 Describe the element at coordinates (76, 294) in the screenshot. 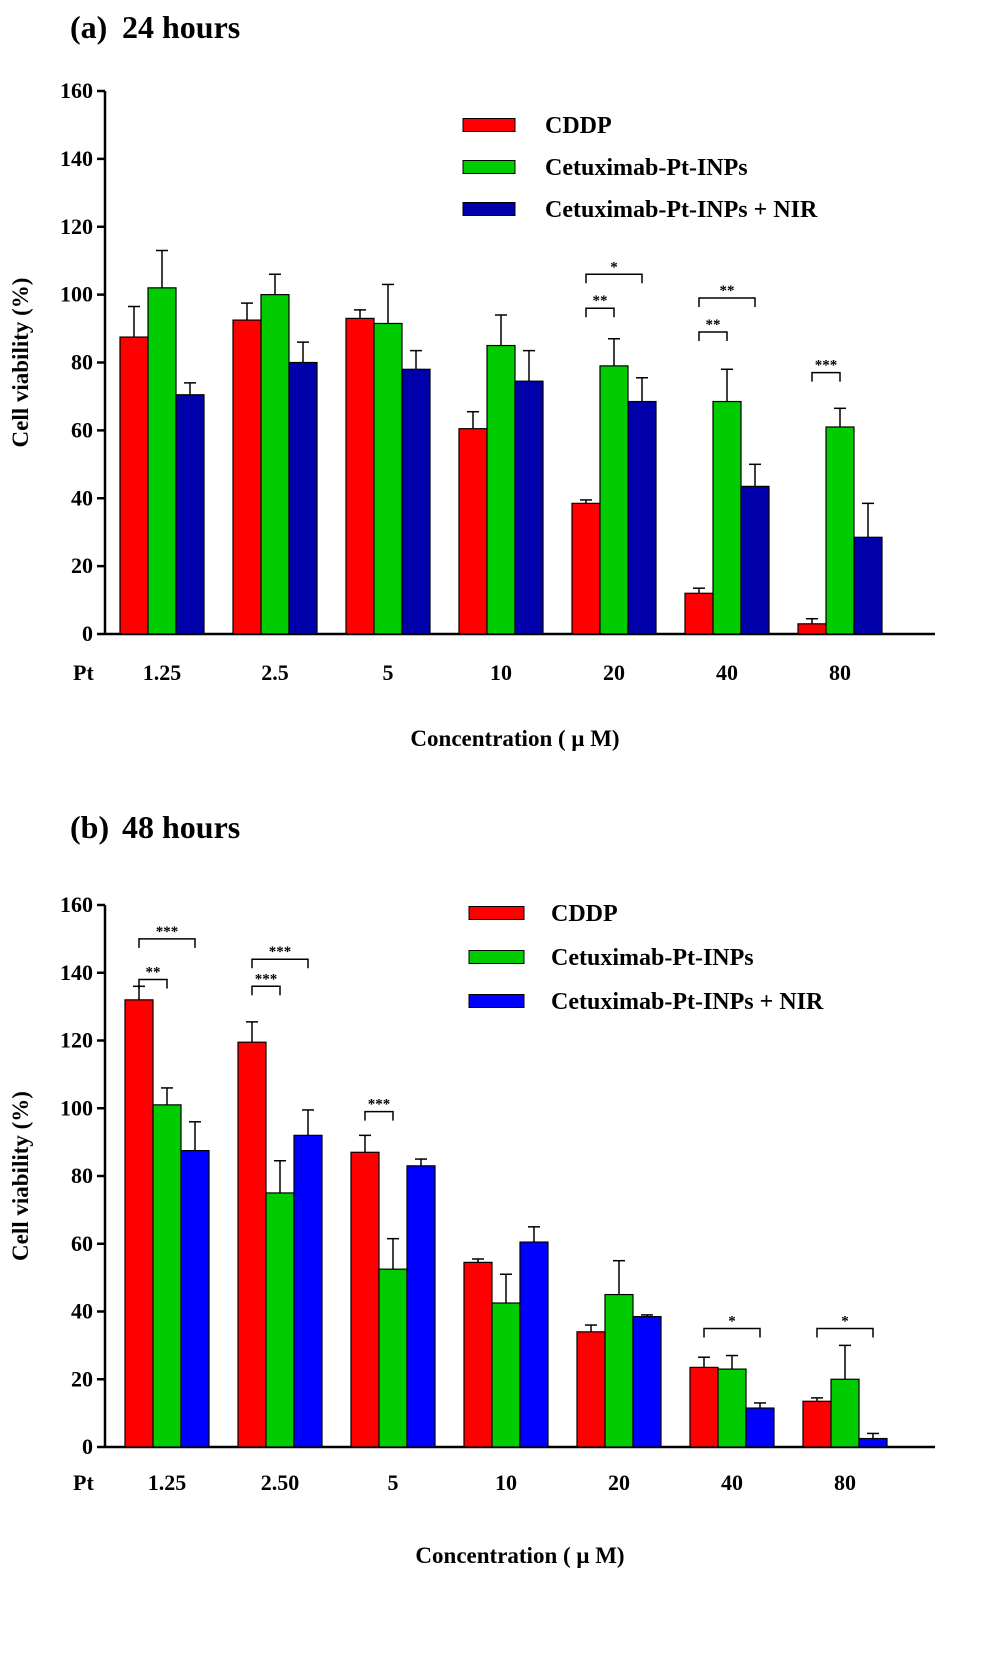

I see `y-tick-label: 100` at that location.